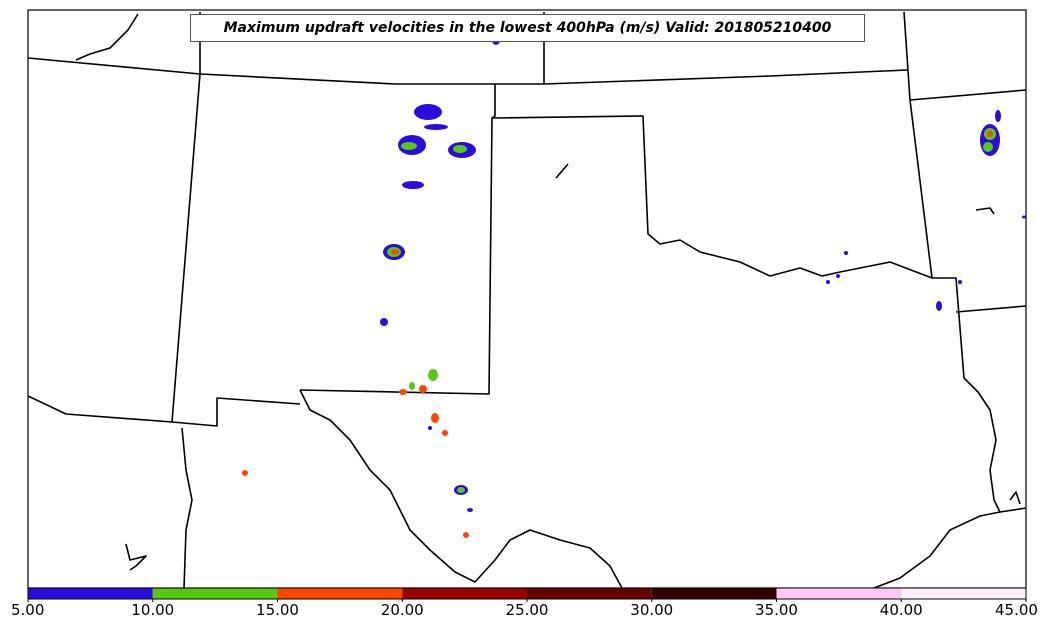 The height and width of the screenshot is (633, 1060). Describe the element at coordinates (107, 37) in the screenshot. I see `great-salt-lake-shore` at that location.